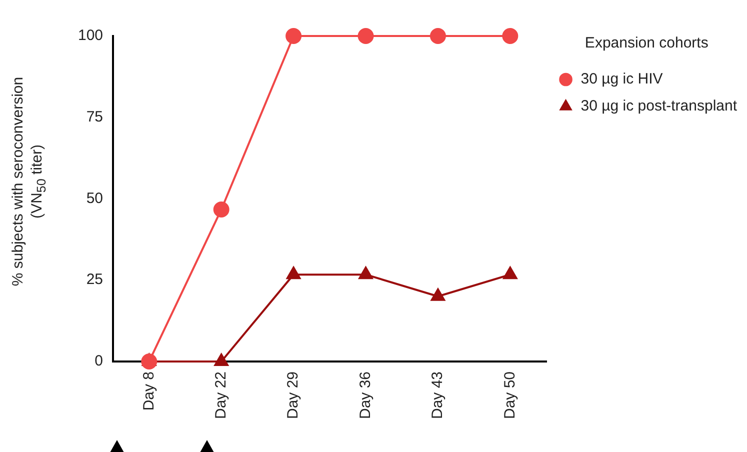 The height and width of the screenshot is (452, 747). I want to click on y-tick-label: 50, so click(95, 198).